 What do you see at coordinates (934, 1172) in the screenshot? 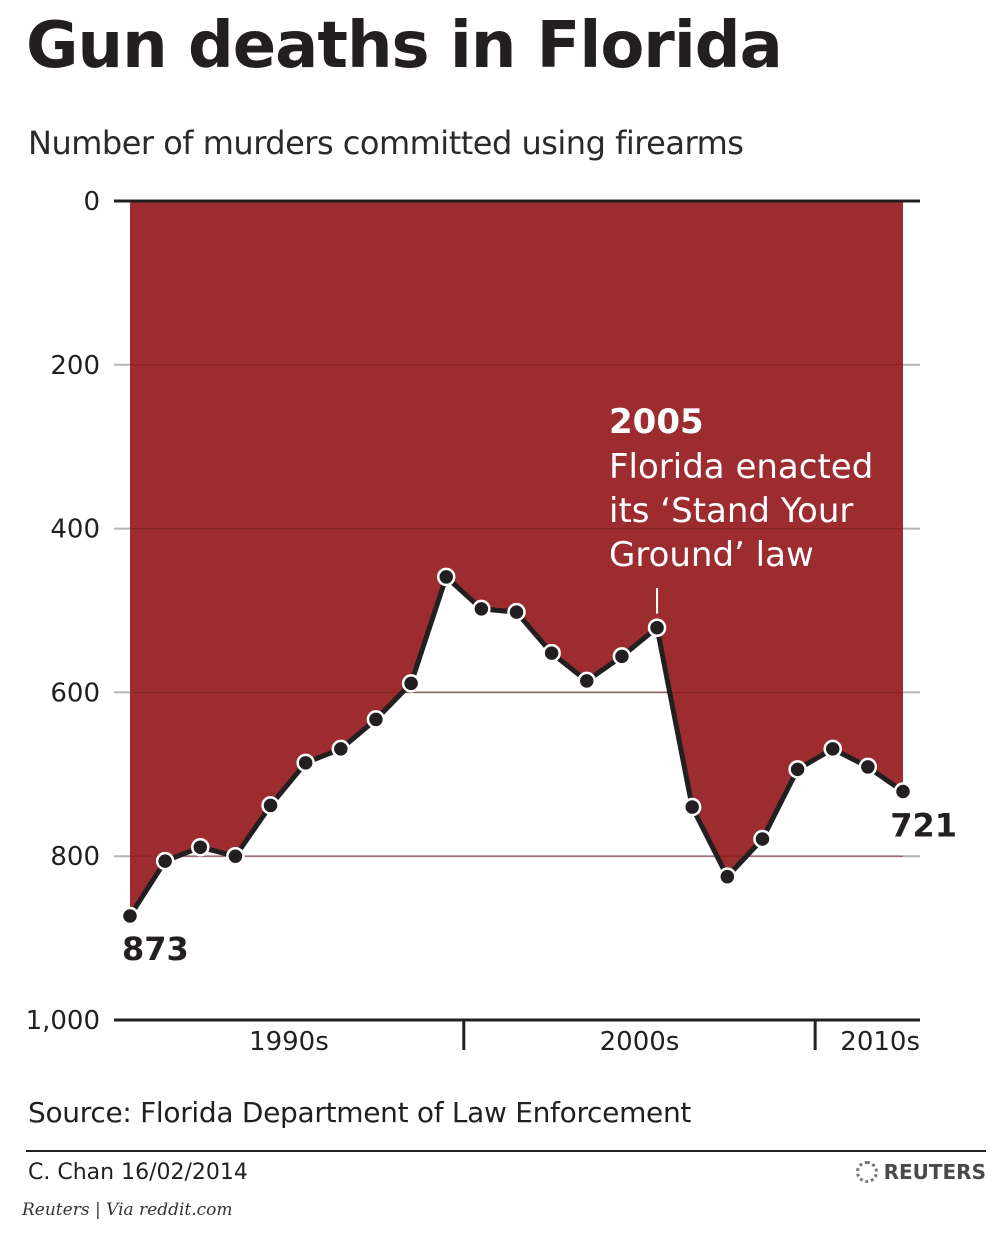
I see `brand-name: REUTERS` at bounding box center [934, 1172].